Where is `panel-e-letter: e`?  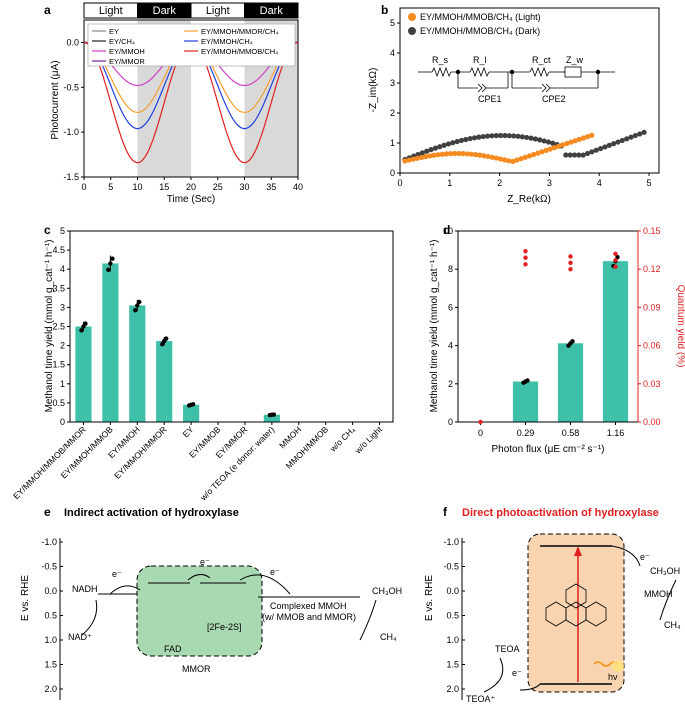
panel-e-letter: e is located at coordinates (47, 512).